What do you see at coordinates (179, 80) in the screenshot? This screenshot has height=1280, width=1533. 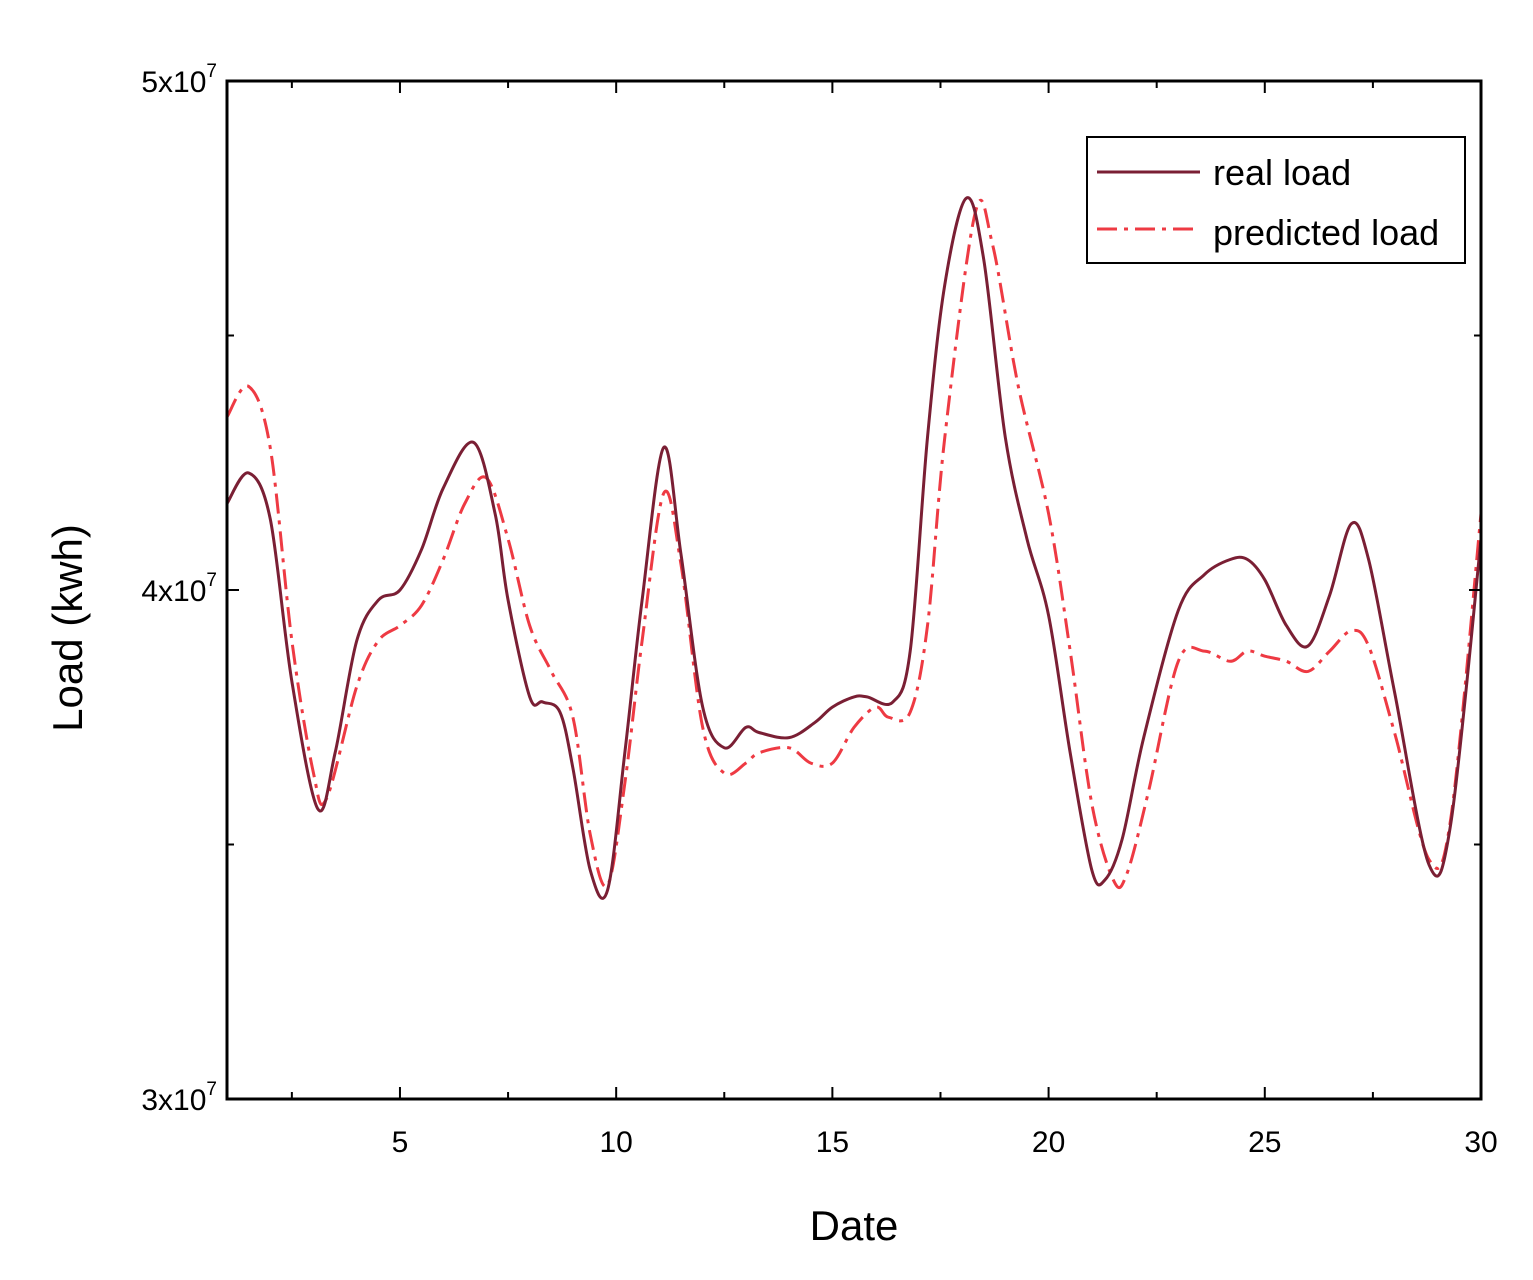 I see `y-tick-label: 5x10⁷` at bounding box center [179, 80].